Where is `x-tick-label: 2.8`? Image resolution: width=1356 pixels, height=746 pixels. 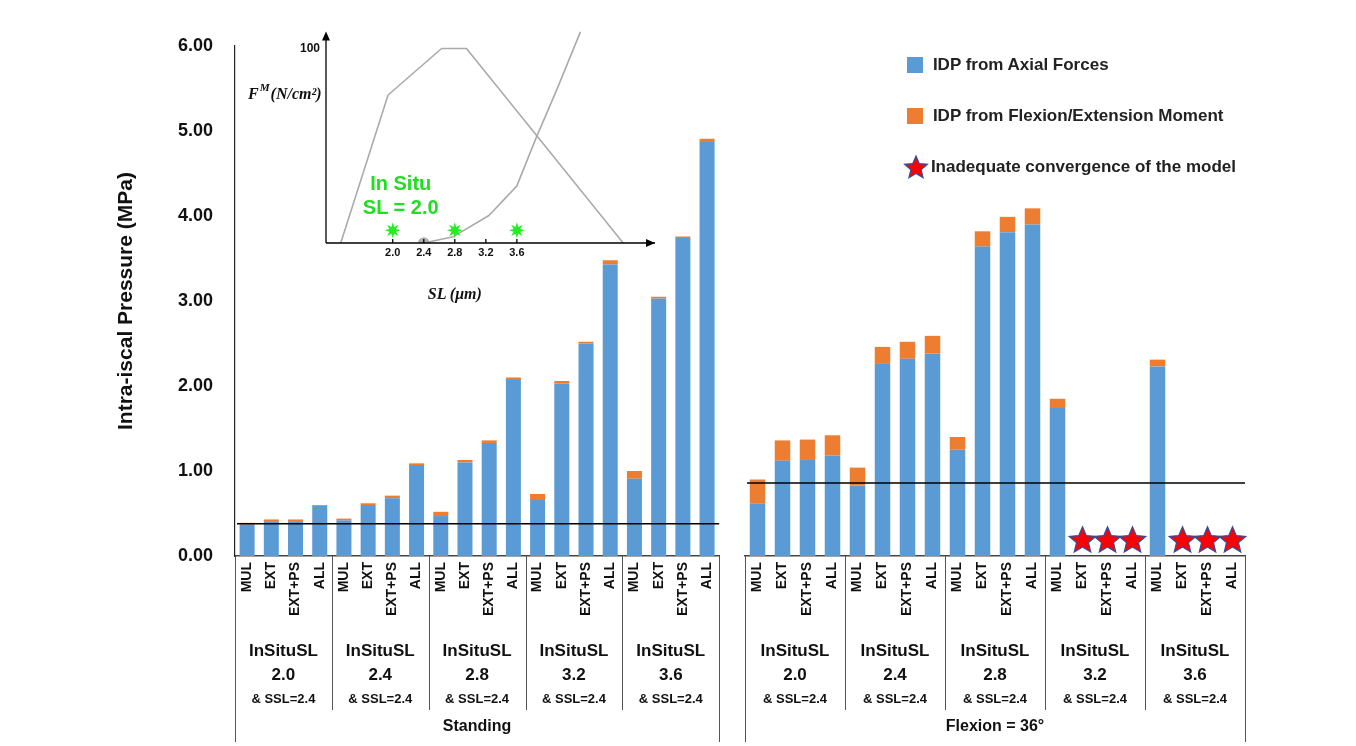
x-tick-label: 2.8 is located at coordinates (455, 251).